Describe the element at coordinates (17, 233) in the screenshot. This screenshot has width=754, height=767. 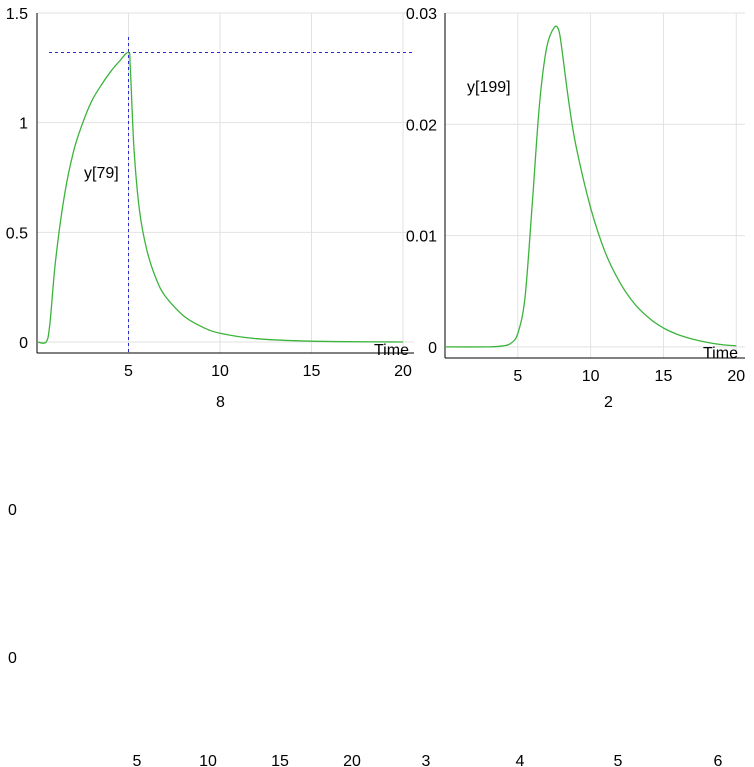
I see `y-tick-label: 0.5` at that location.